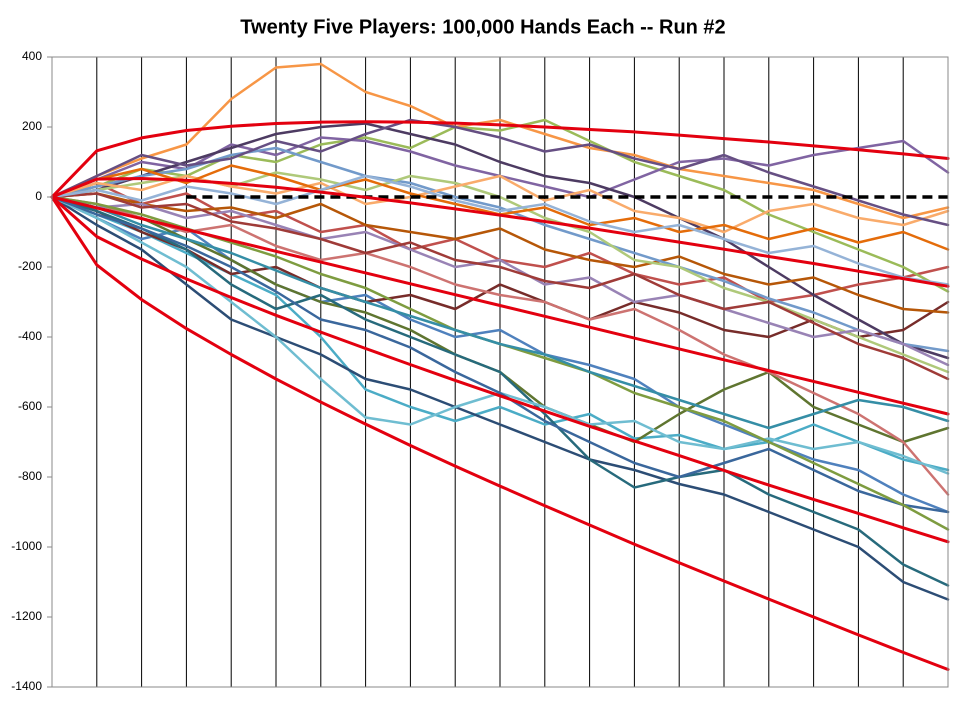 This screenshot has height=705, width=967. What do you see at coordinates (30, 336) in the screenshot?
I see `y-tick-label: -400` at bounding box center [30, 336].